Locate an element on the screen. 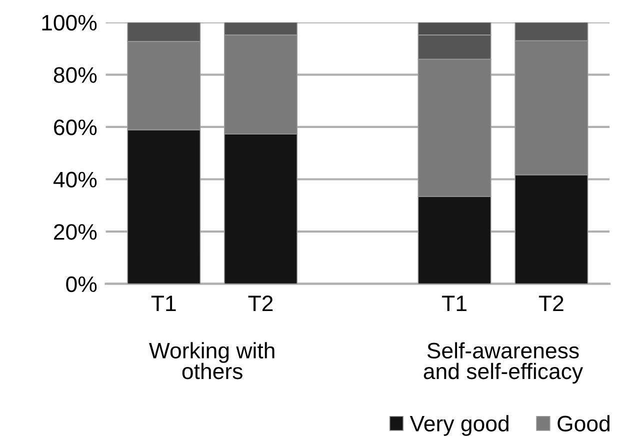 This screenshot has height=447, width=622. text: Self-awareness and self-efficacy is located at coordinates (504, 363).